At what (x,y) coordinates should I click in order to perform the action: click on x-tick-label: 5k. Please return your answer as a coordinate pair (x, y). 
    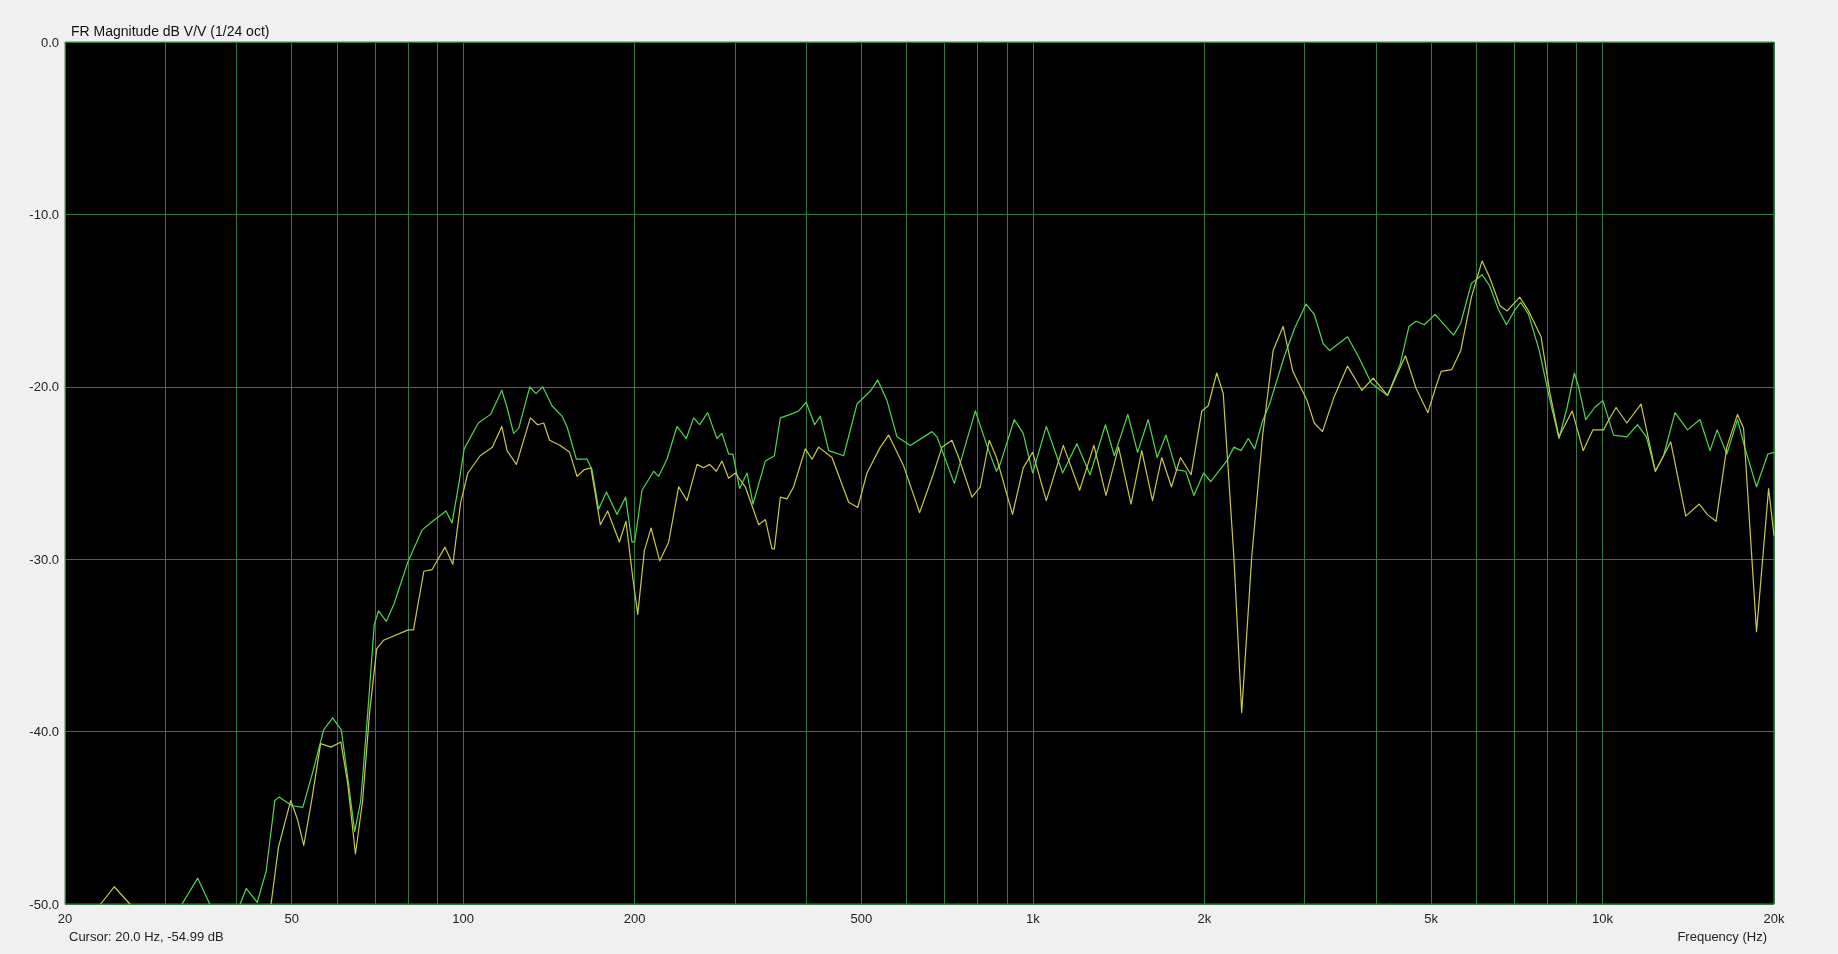
    Looking at the image, I should click on (1431, 918).